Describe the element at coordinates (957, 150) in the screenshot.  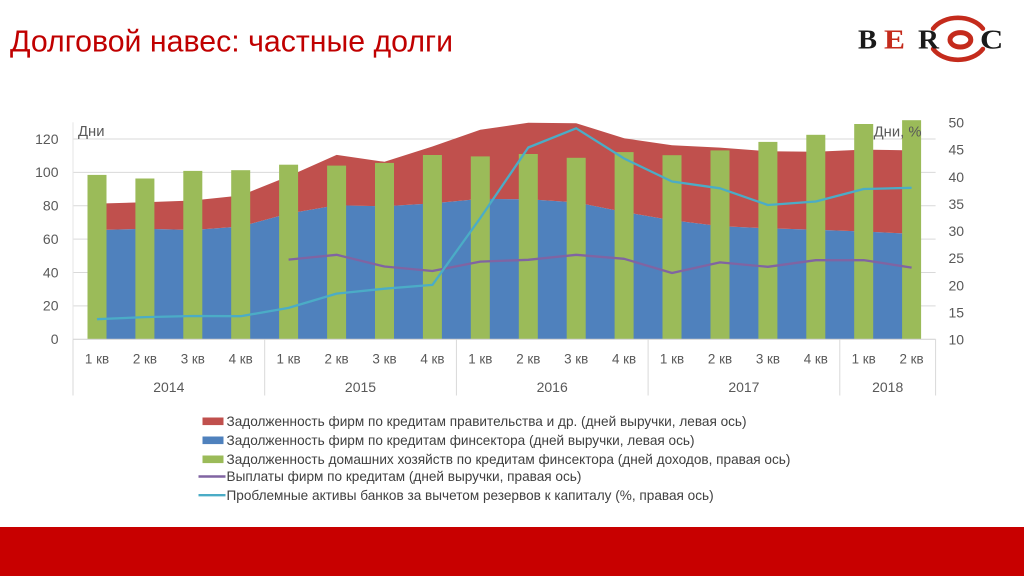
I see `svg-text: 45` at that location.